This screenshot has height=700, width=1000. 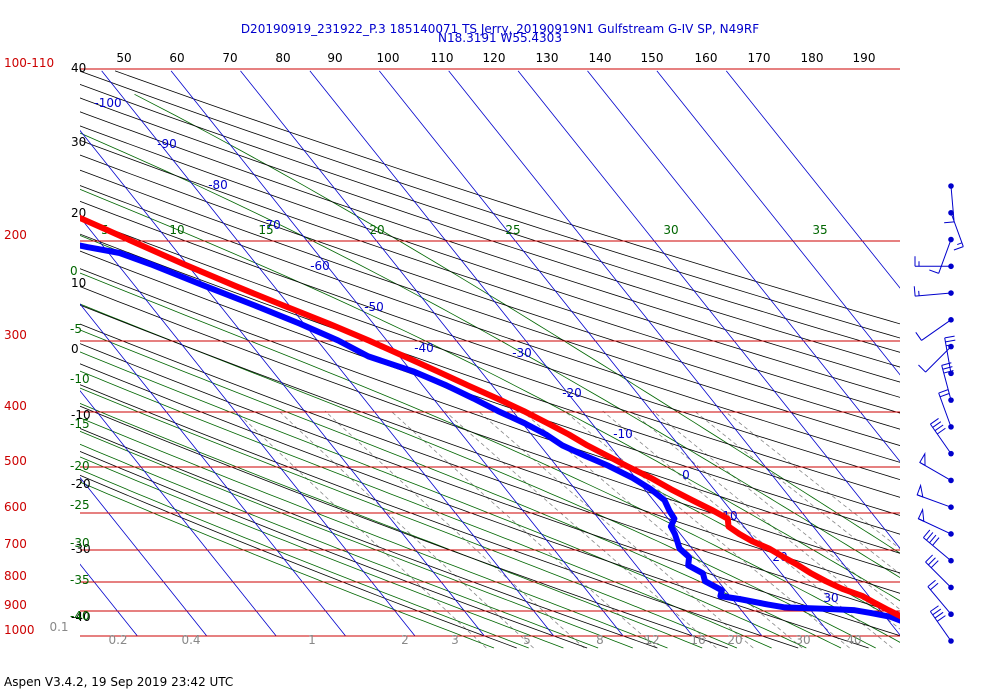 I want to click on isobar-label: 800, so click(x=15, y=576).